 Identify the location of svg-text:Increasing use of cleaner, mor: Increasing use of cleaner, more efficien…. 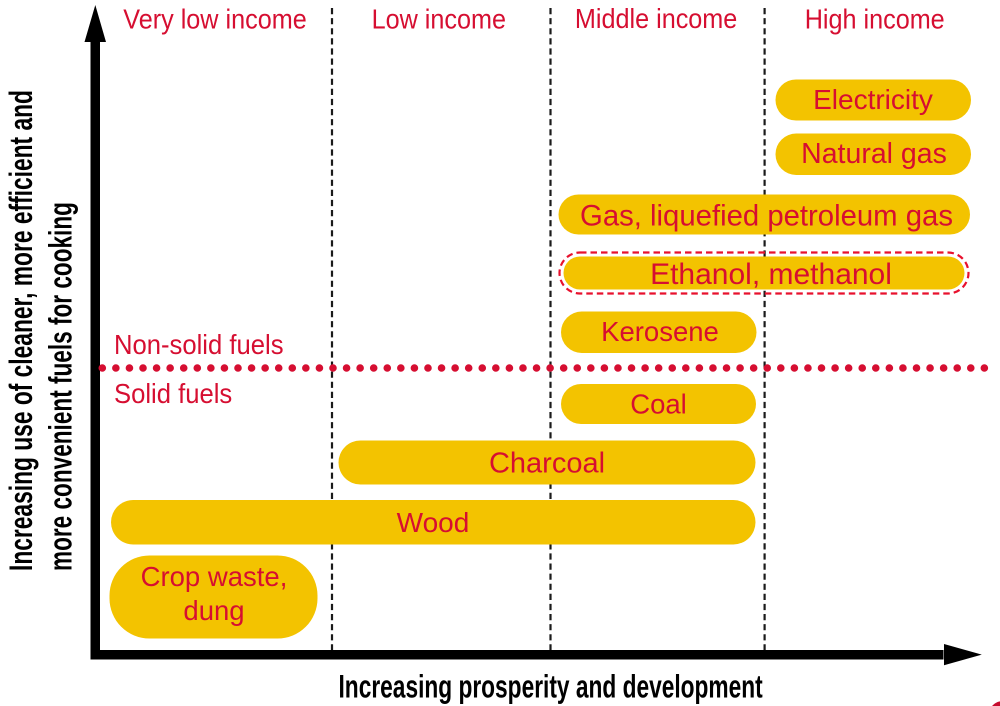
(21, 330).